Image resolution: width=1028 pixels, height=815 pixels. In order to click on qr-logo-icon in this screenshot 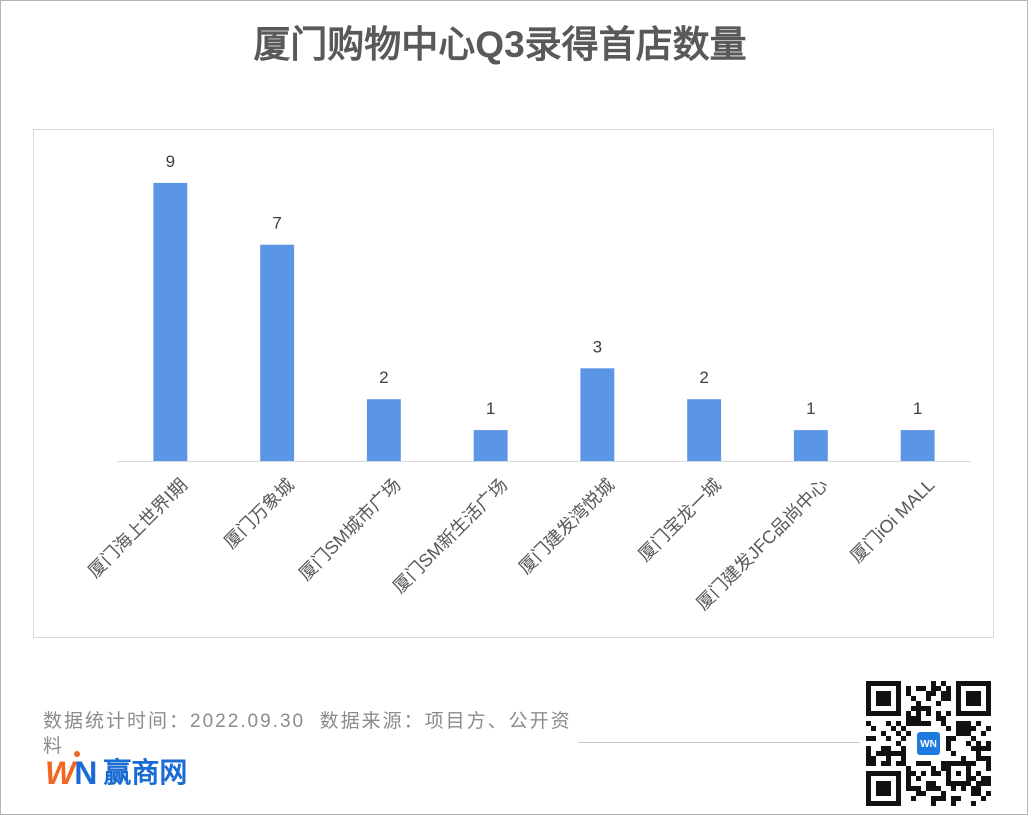, I will do `click(928, 743)`.